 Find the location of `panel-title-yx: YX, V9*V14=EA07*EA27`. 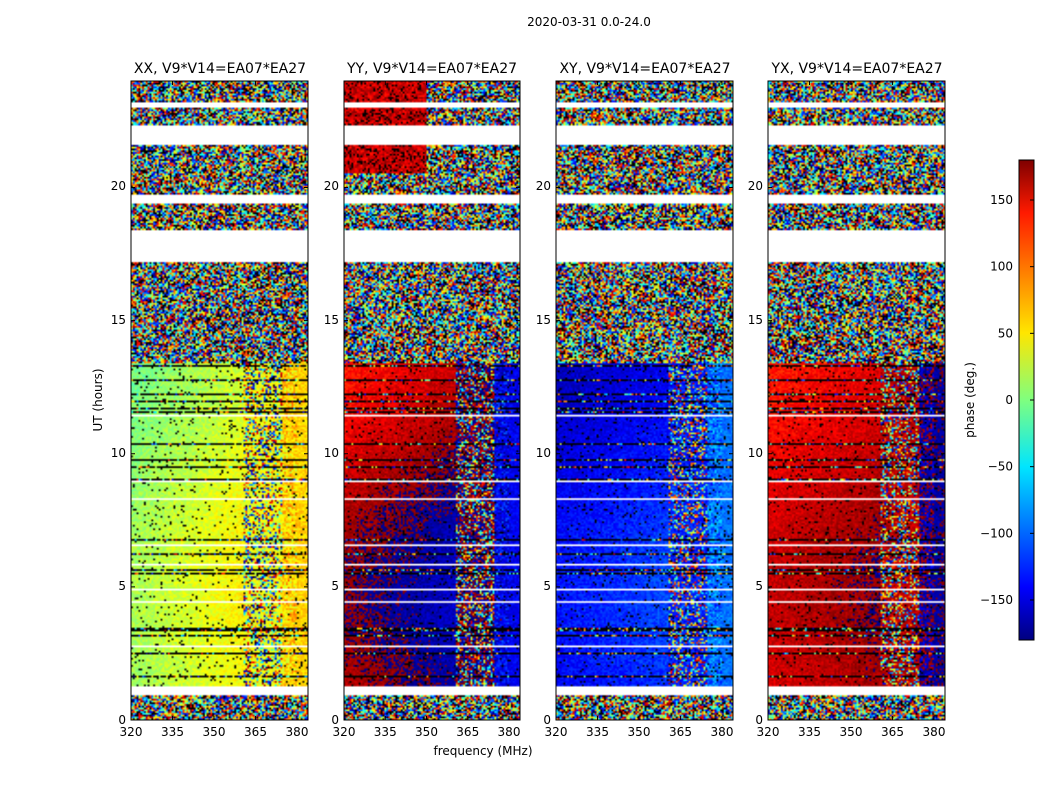

panel-title-yx: YX, V9*V14=EA07*EA27 is located at coordinates (856, 69).